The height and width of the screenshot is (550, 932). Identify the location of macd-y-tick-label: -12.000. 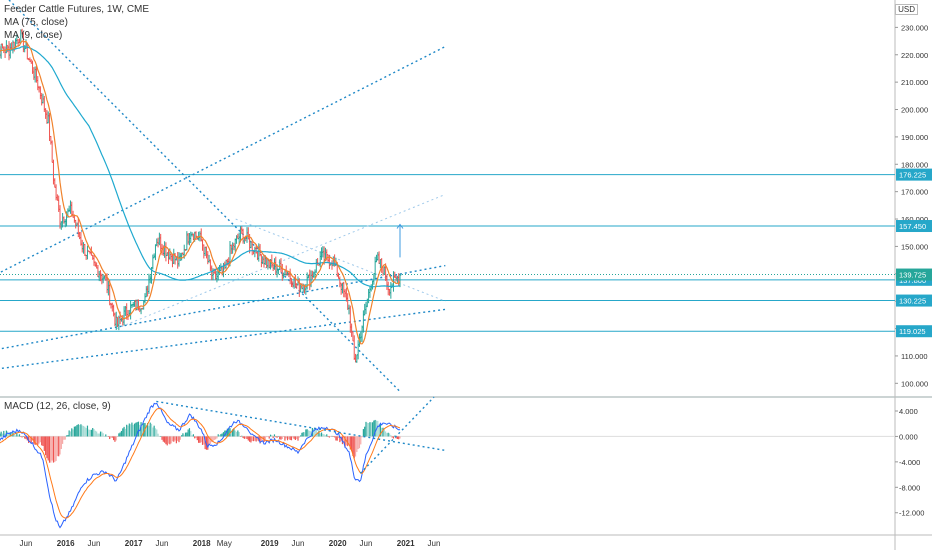
(911, 513).